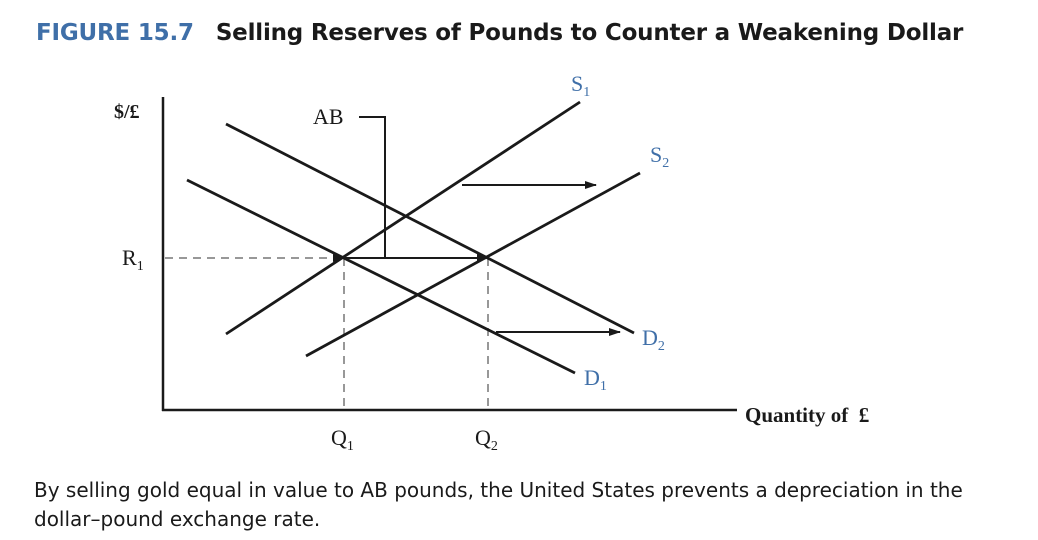 Image resolution: width=1038 pixels, height=540 pixels. I want to click on figure-number: FIGURE 15.7, so click(115, 33).